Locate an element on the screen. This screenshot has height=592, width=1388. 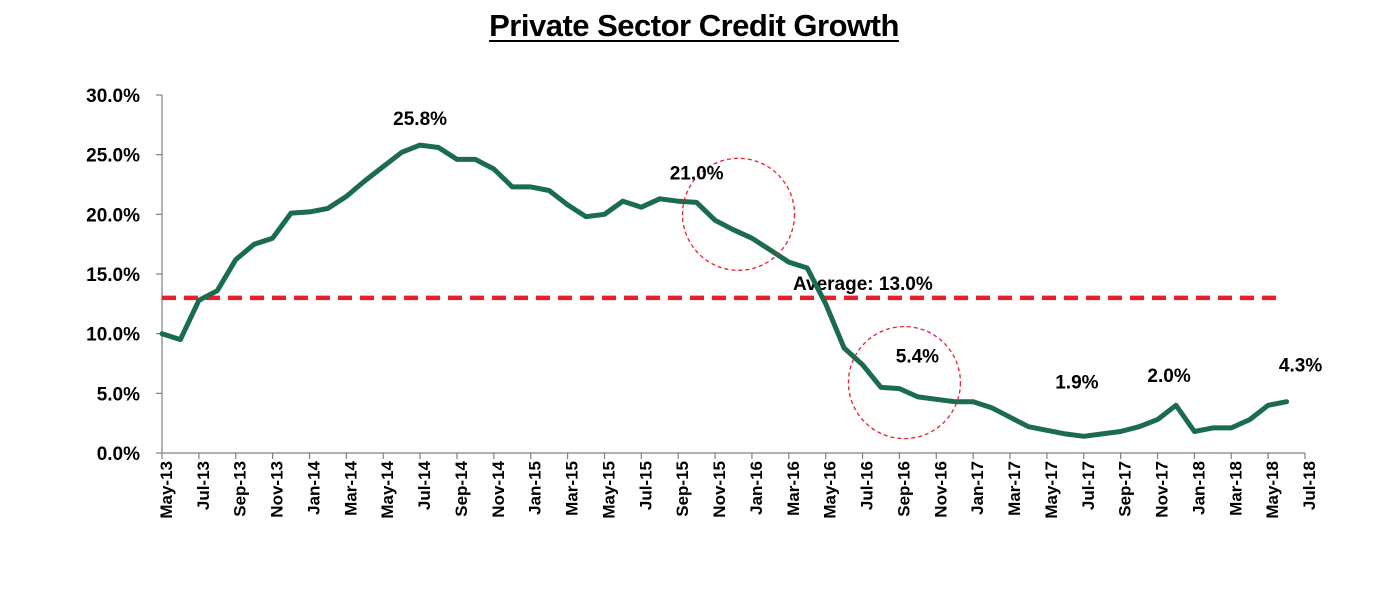
x-tick-label: Mar-14 is located at coordinates (350, 487).